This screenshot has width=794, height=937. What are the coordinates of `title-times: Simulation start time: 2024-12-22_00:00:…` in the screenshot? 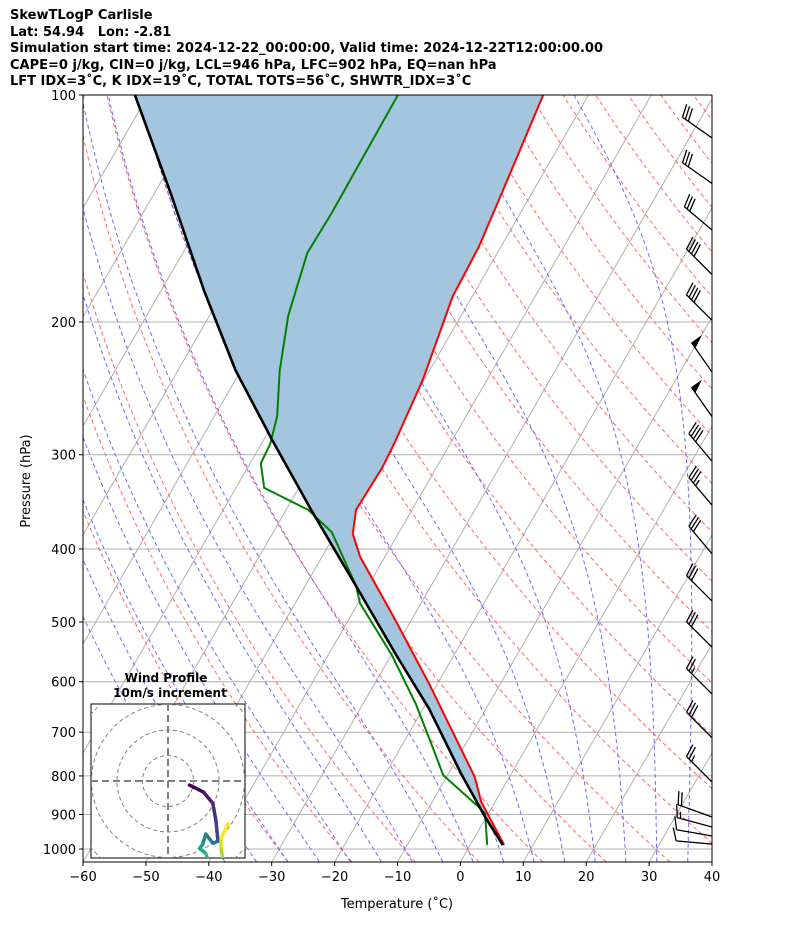 It's located at (306, 48).